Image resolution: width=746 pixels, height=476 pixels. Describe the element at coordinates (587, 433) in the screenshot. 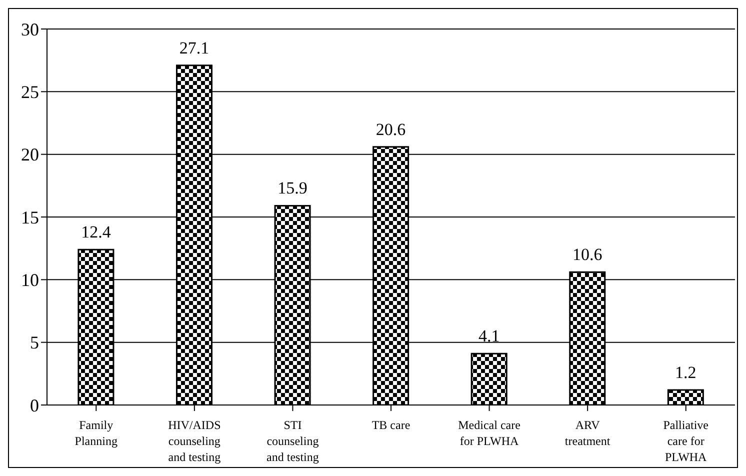

I see `x-tick-label: ARV treatment` at that location.